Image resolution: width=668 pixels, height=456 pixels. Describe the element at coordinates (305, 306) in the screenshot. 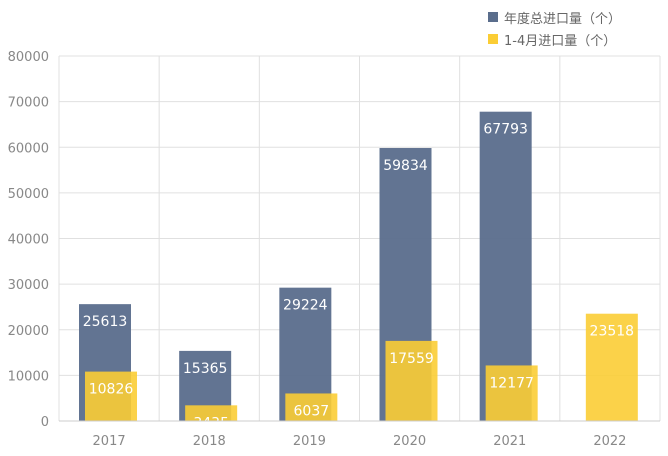

I see `data-label-annual: 29224` at that location.